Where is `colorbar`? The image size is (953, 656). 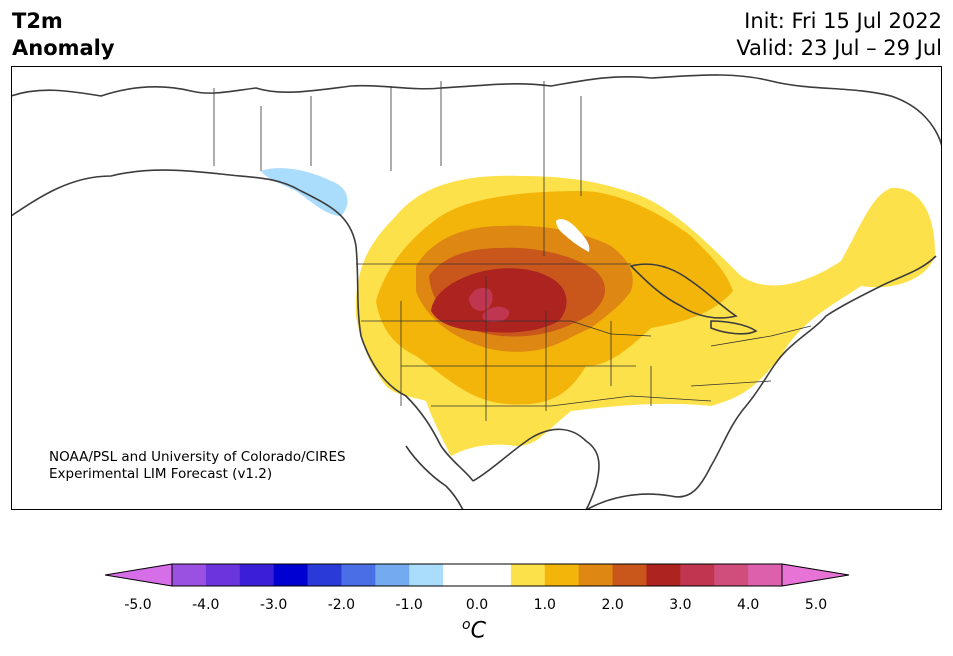 colorbar is located at coordinates (477, 575).